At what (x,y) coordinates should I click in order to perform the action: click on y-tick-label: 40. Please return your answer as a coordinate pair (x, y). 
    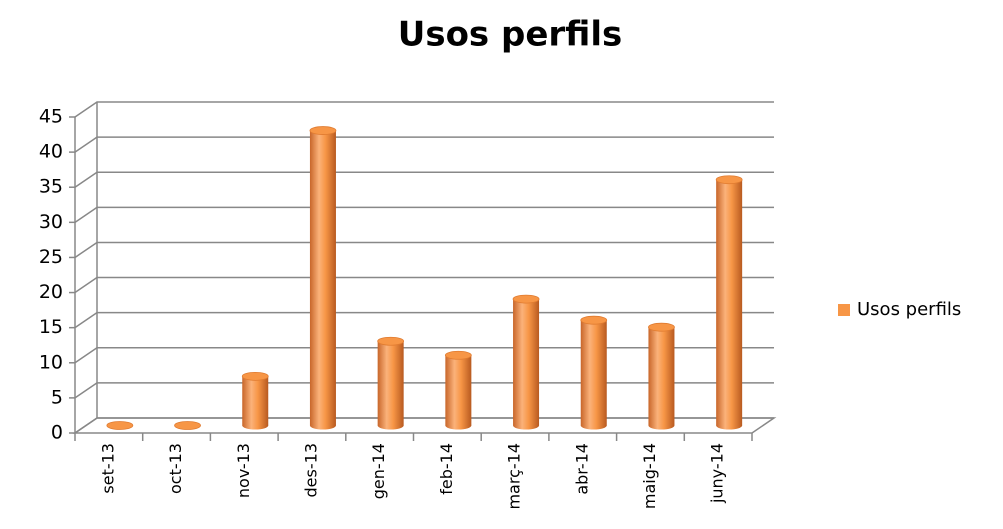
    Looking at the image, I should click on (51, 152).